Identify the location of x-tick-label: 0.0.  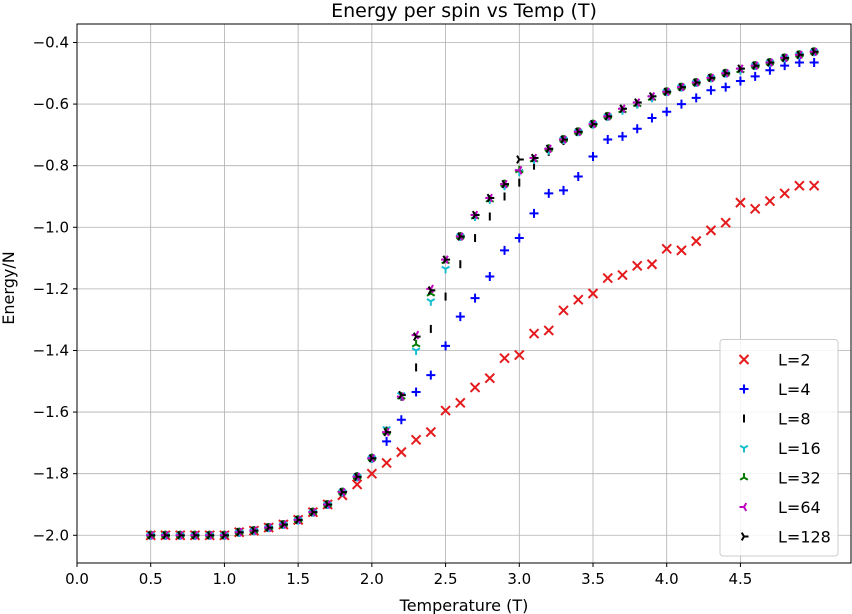
(77, 579).